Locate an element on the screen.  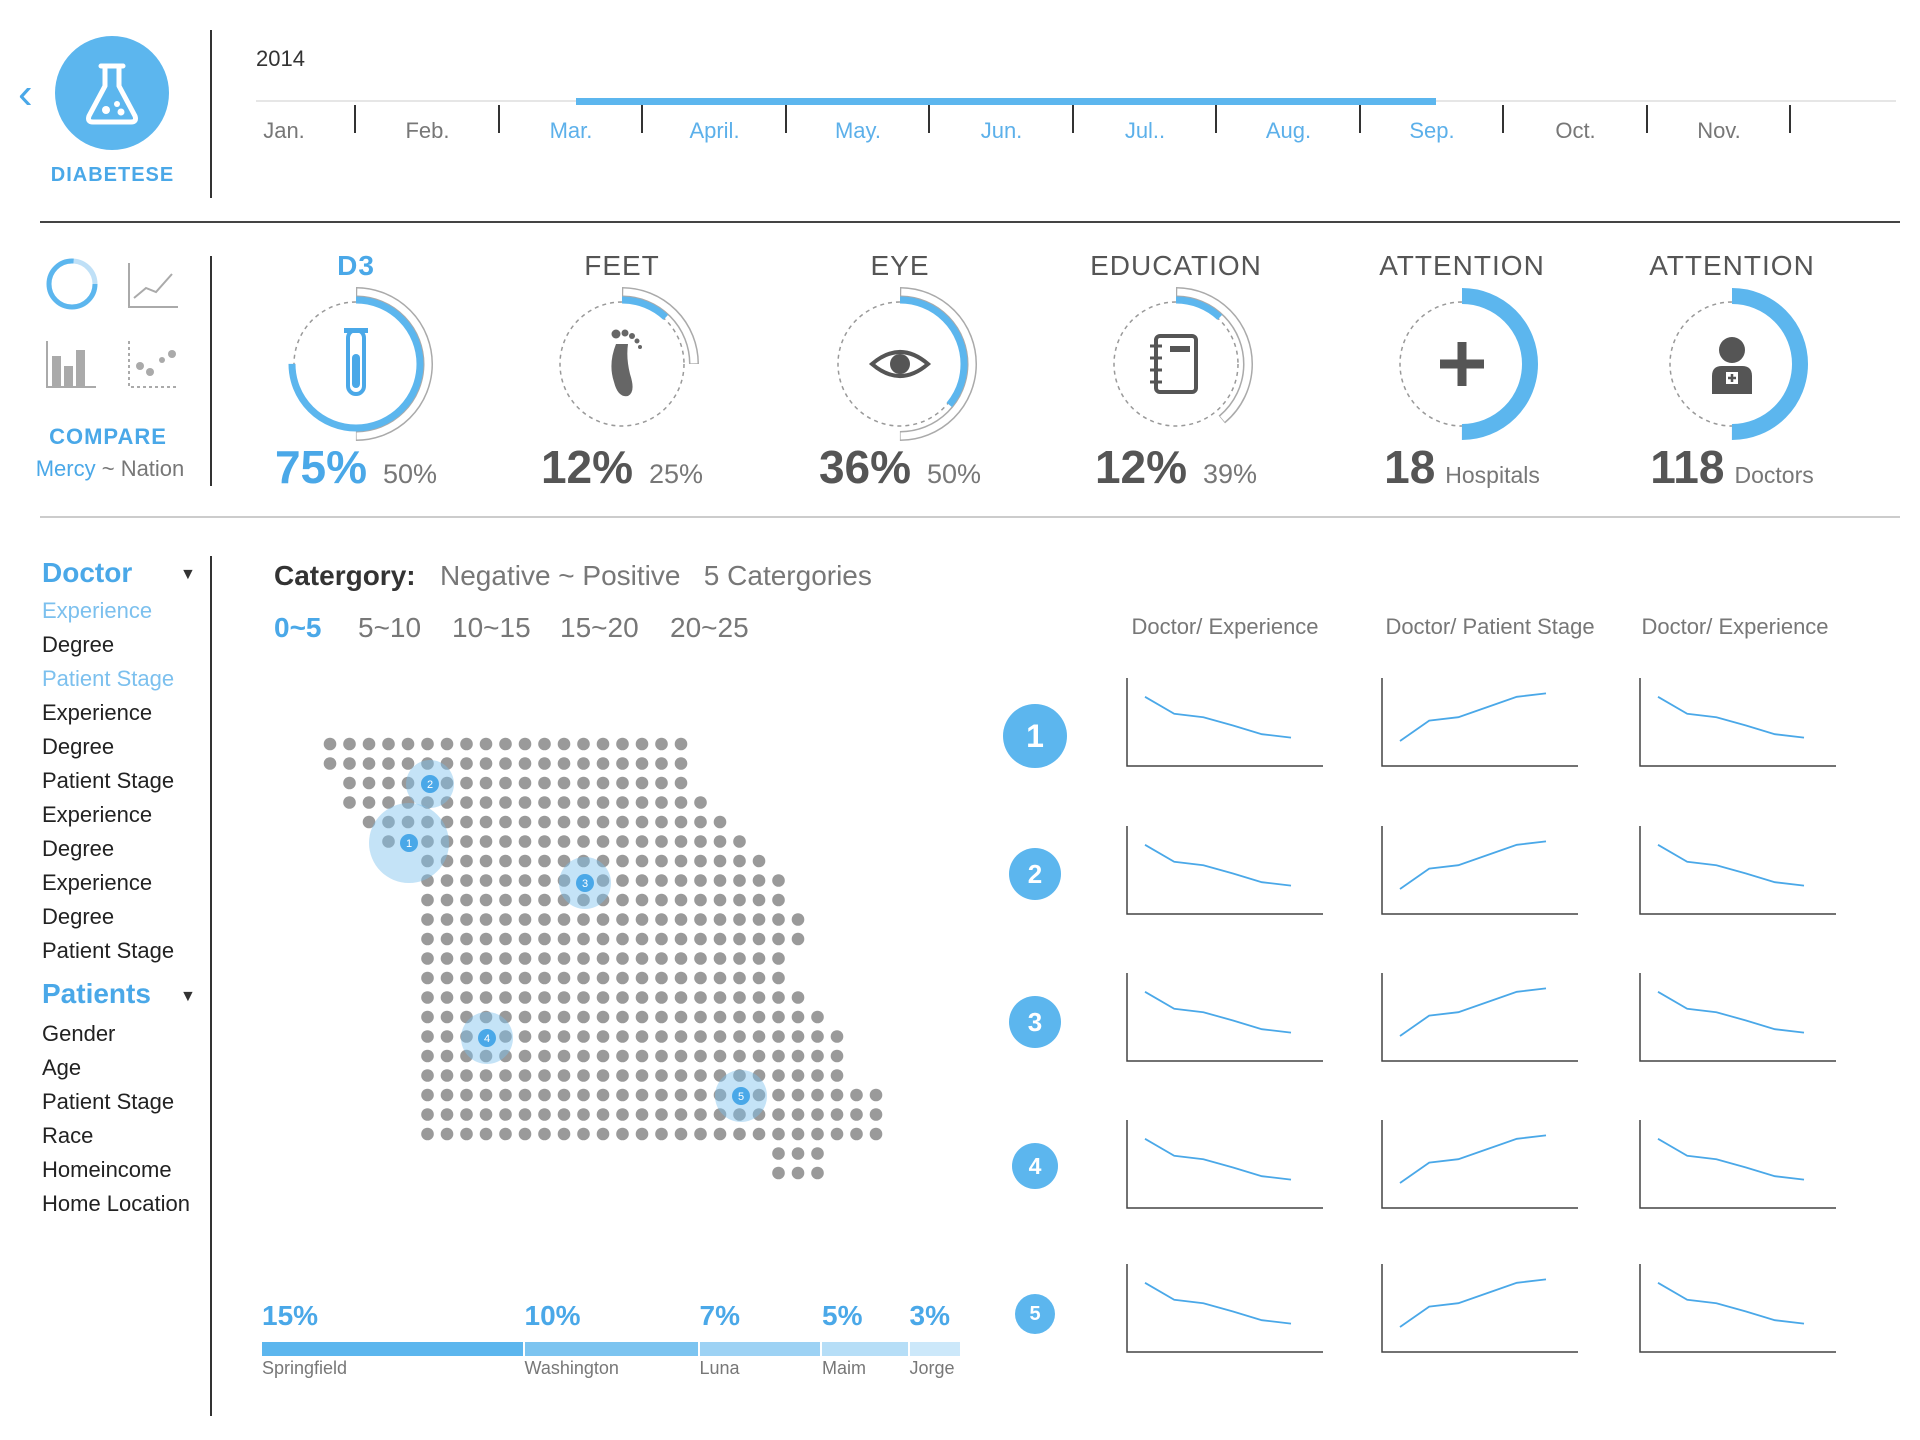
mini-series-line is located at coordinates (1218, 717).